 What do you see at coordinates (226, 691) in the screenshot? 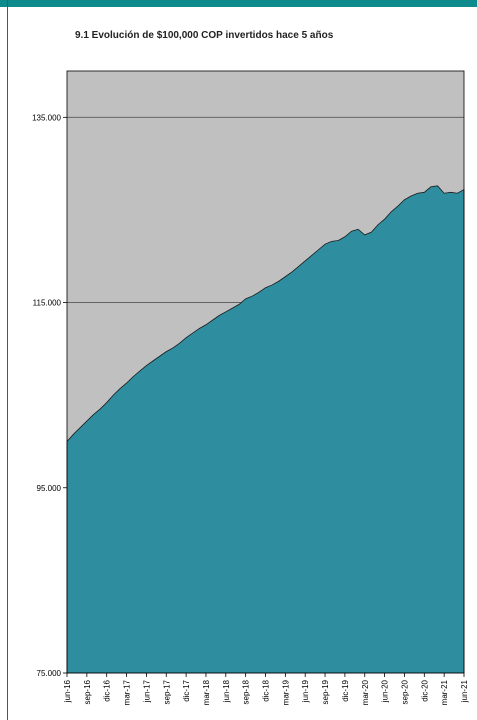
I see `x-tick-label: jun-18` at bounding box center [226, 691].